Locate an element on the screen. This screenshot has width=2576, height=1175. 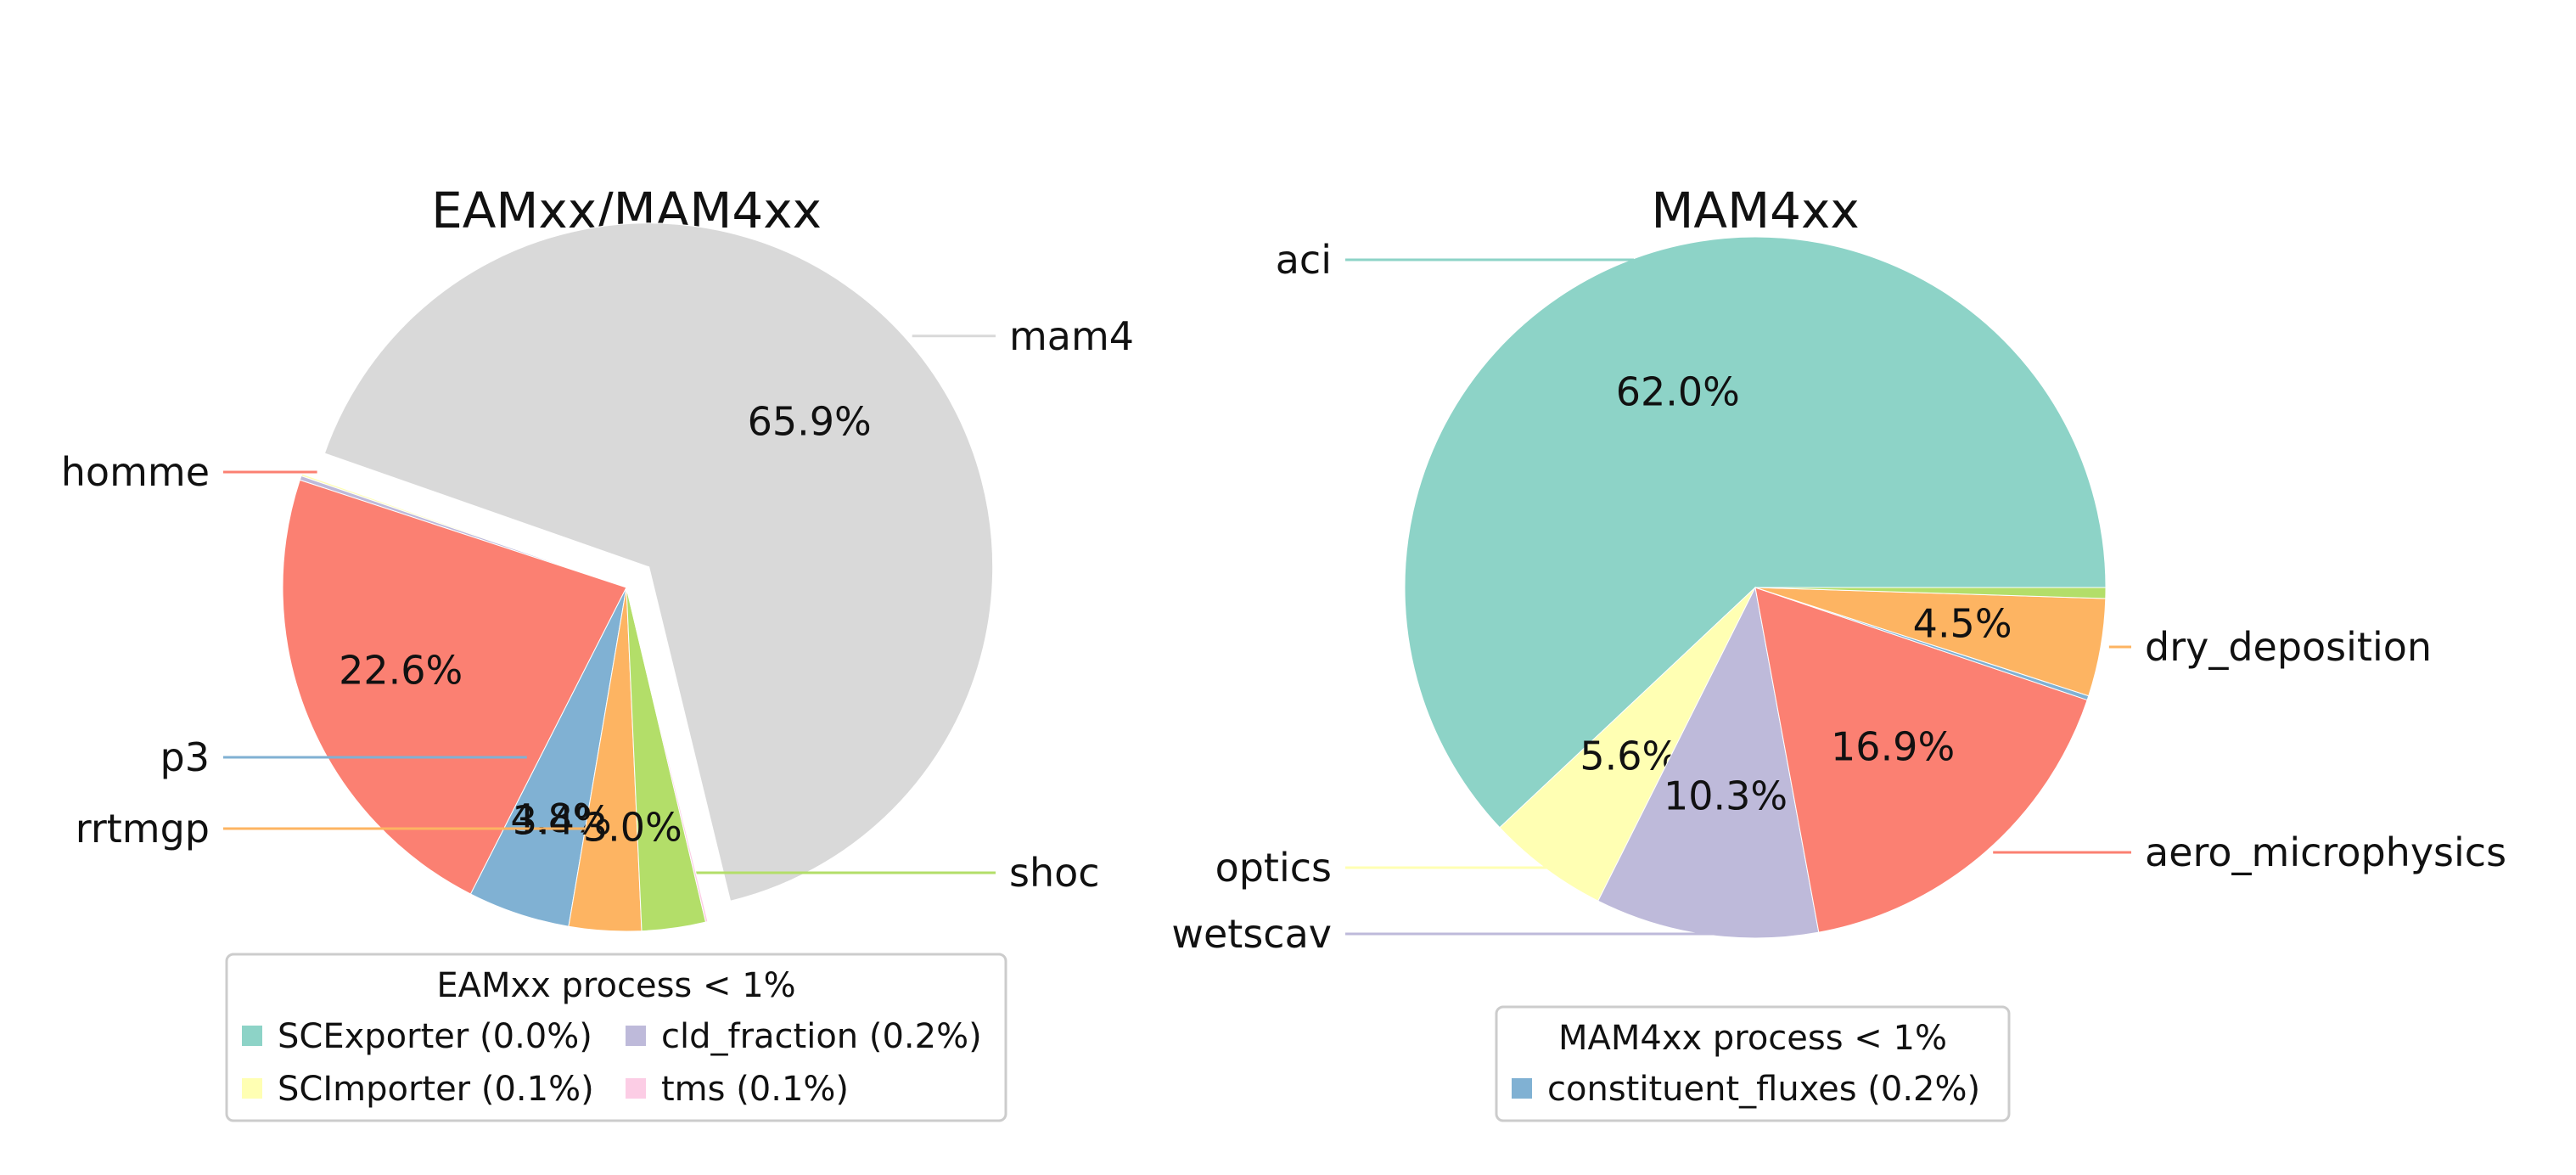
pie-slice-tms is located at coordinates (667, 755).